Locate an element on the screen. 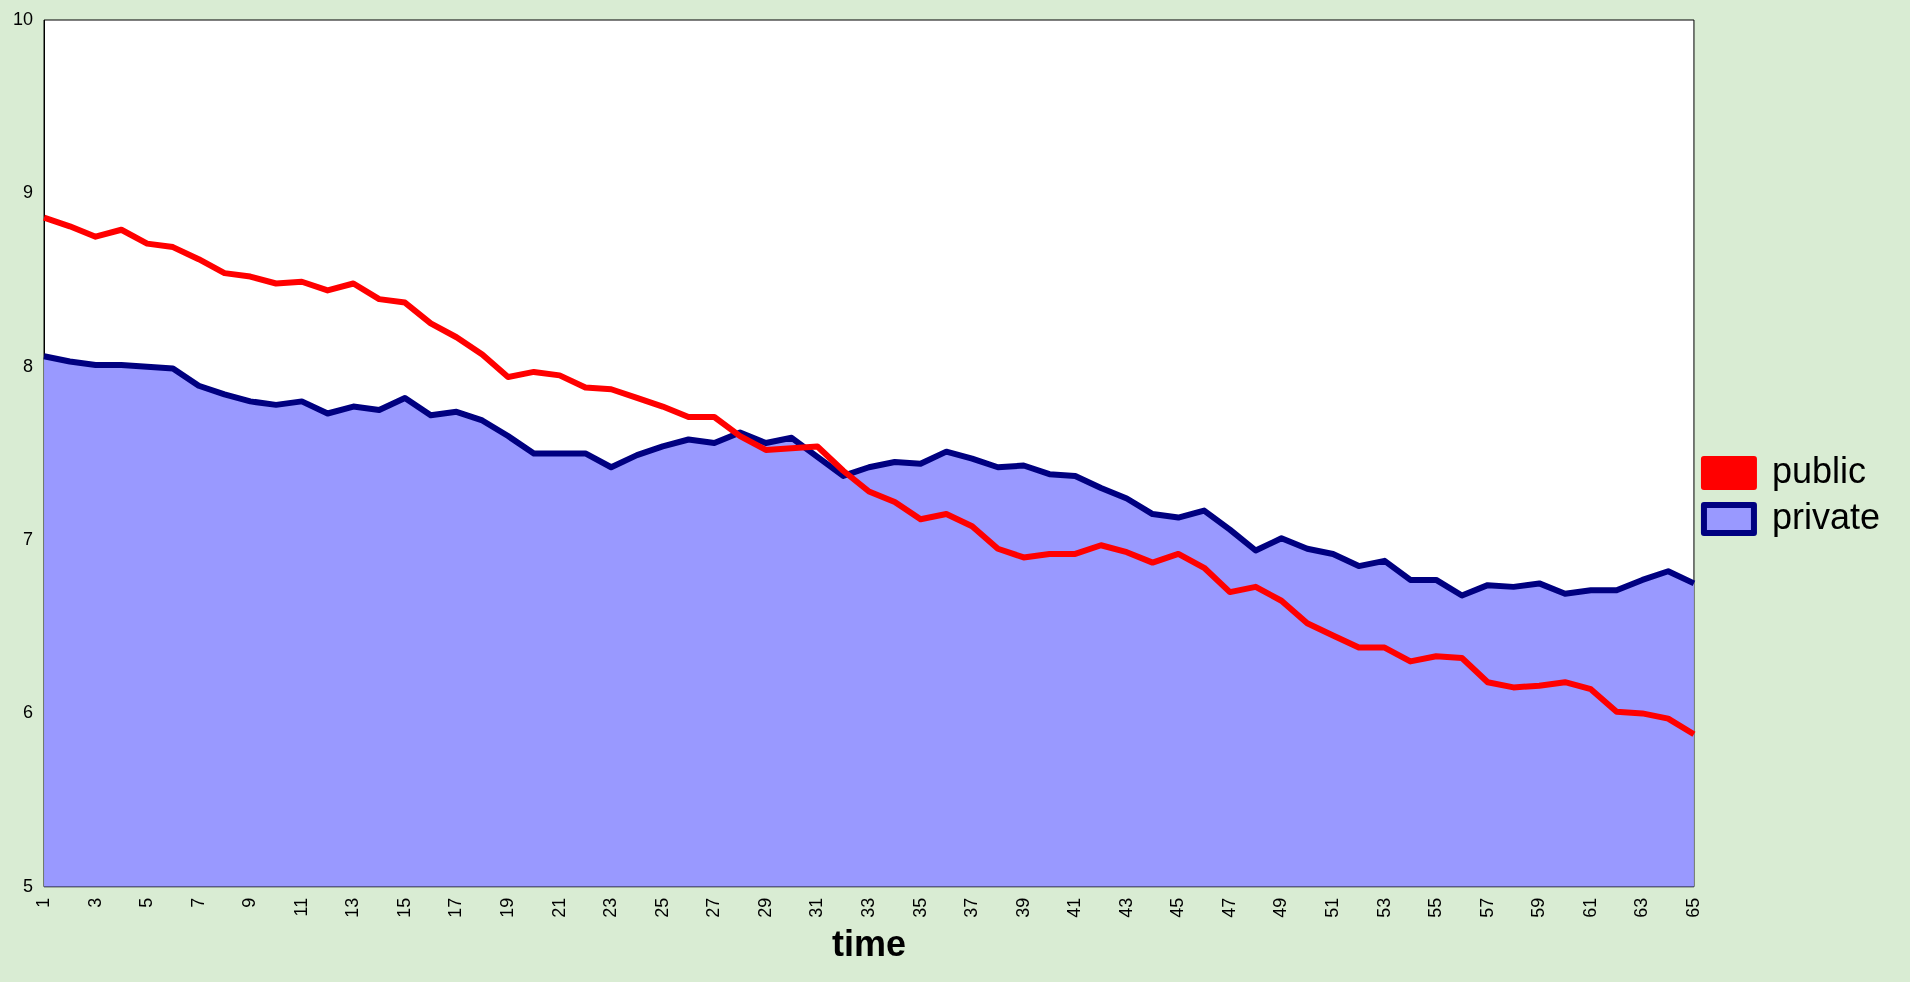 The width and height of the screenshot is (1910, 982). x-tick-label: 39 is located at coordinates (1022, 907).